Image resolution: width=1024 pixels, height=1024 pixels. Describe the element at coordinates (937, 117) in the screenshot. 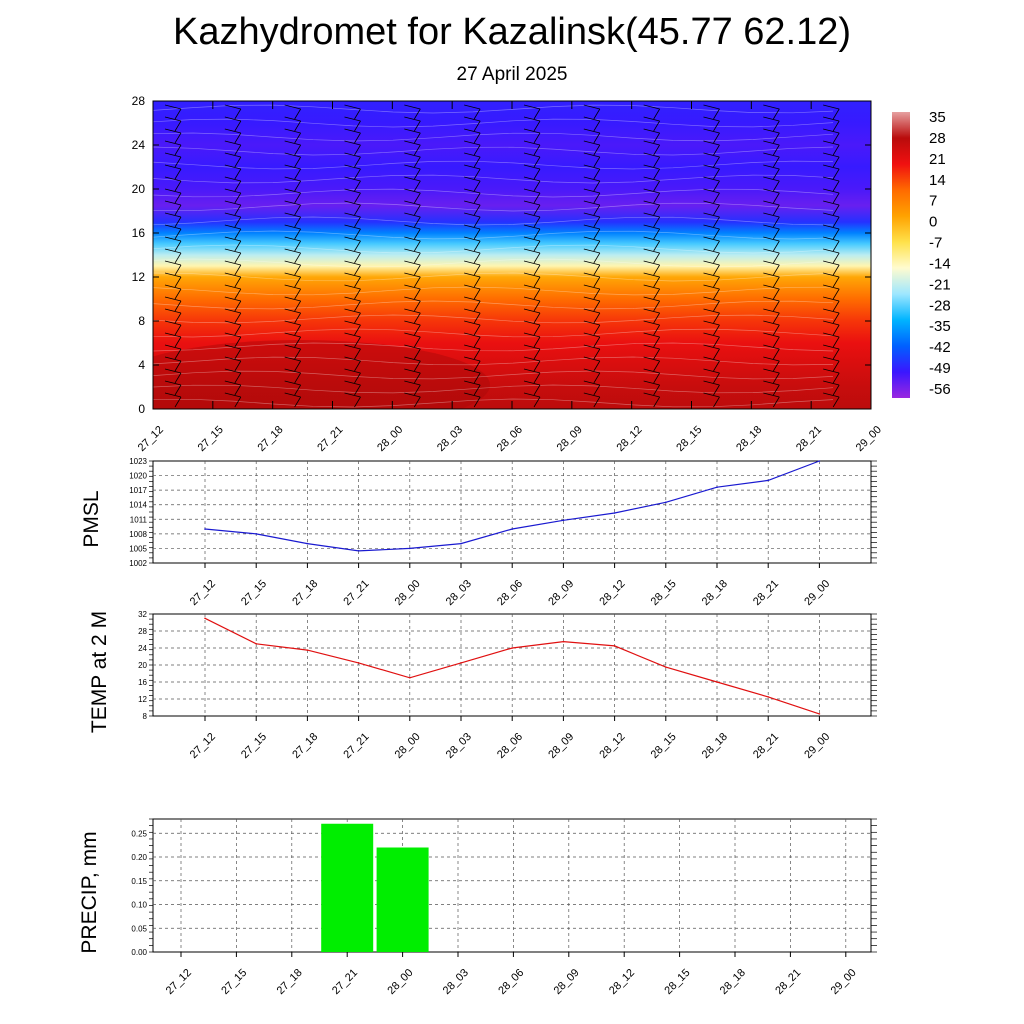

I see `colorbar-label: 35` at that location.